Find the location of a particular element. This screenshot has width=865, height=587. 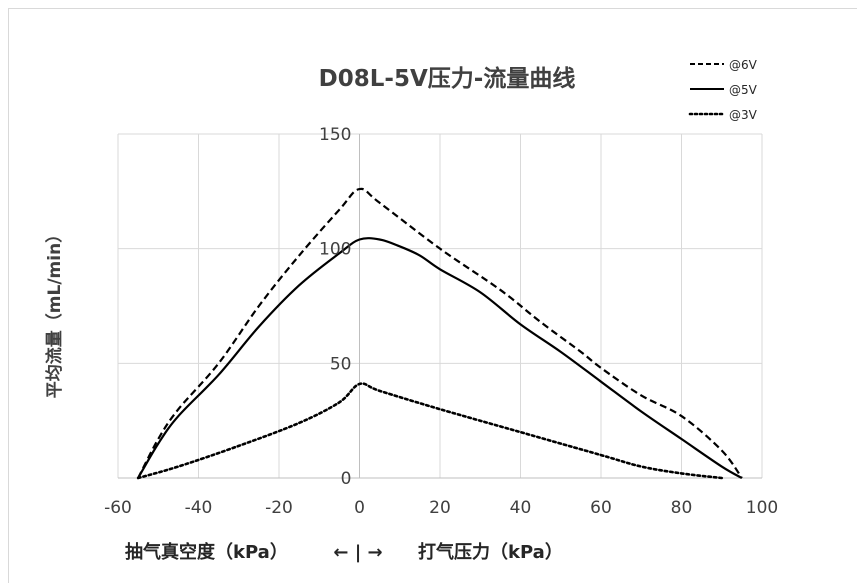

y-tick-label: 150 is located at coordinates (335, 135).